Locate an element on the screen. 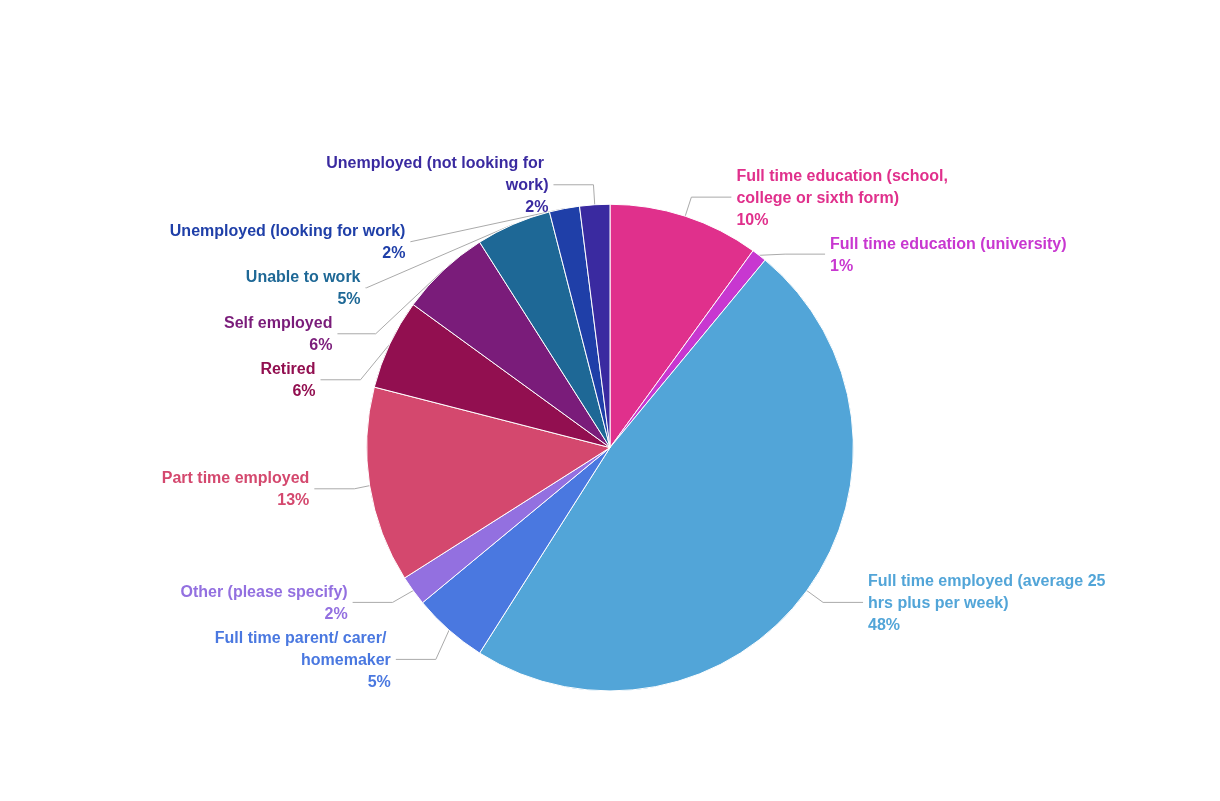  slice-label: Unable to work is located at coordinates (303, 277).